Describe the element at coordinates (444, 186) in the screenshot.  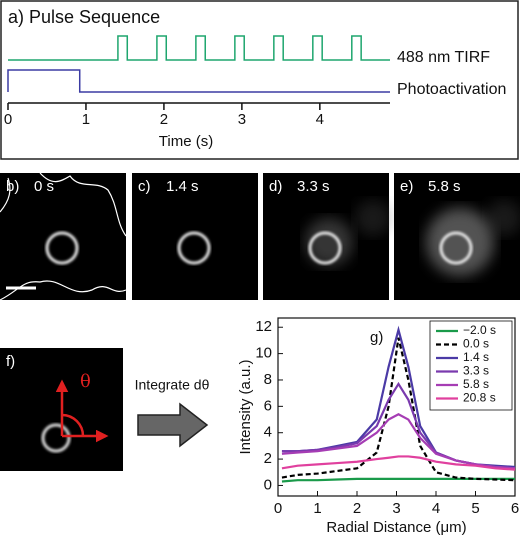
I see `time-label: 5.8 s` at that location.